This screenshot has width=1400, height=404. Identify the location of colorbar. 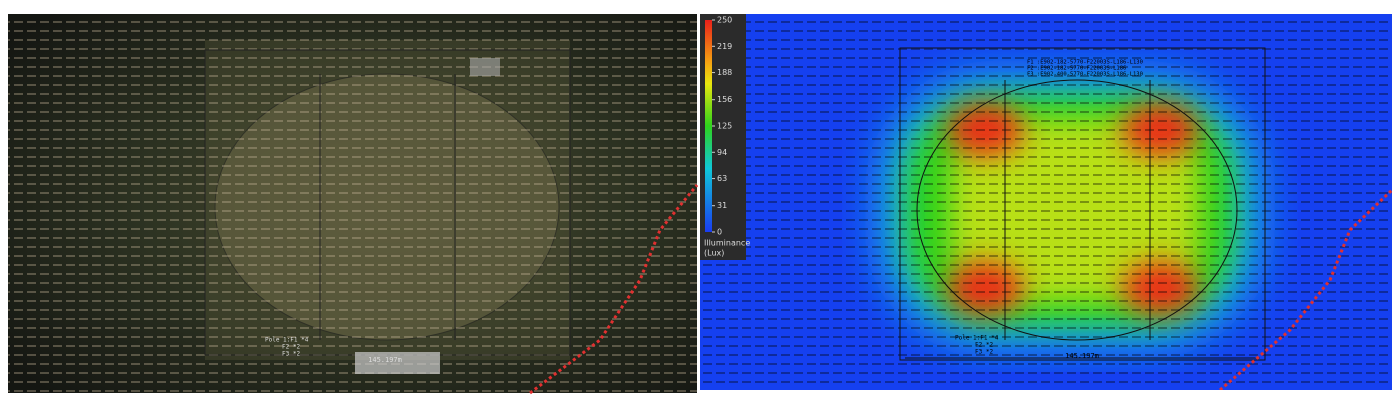
(708, 126).